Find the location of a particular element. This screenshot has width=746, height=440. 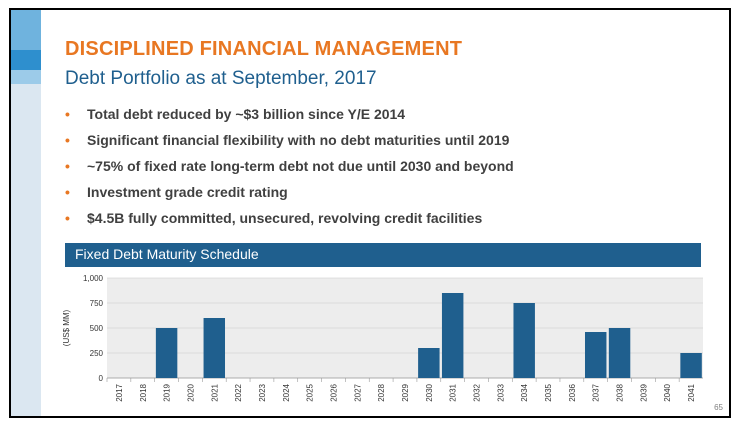

bar-2031 is located at coordinates (452, 335).